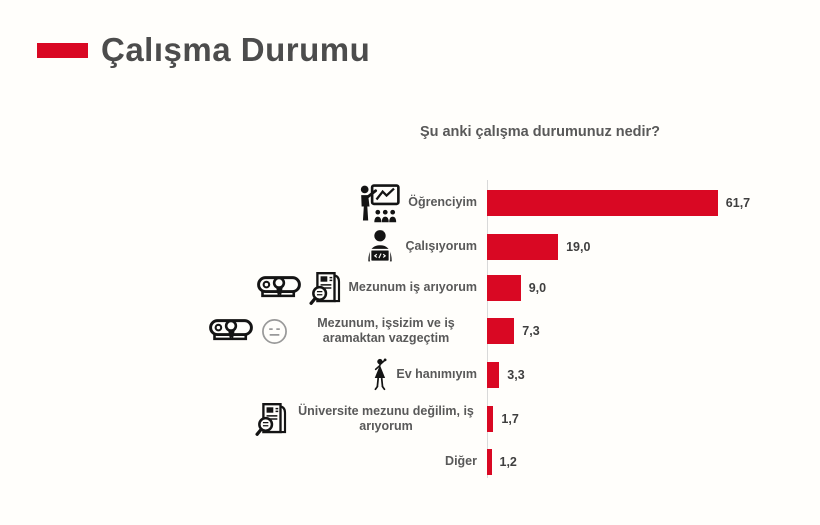 This screenshot has height=525, width=820. What do you see at coordinates (516, 375) in the screenshot?
I see `value-label: 3,3` at bounding box center [516, 375].